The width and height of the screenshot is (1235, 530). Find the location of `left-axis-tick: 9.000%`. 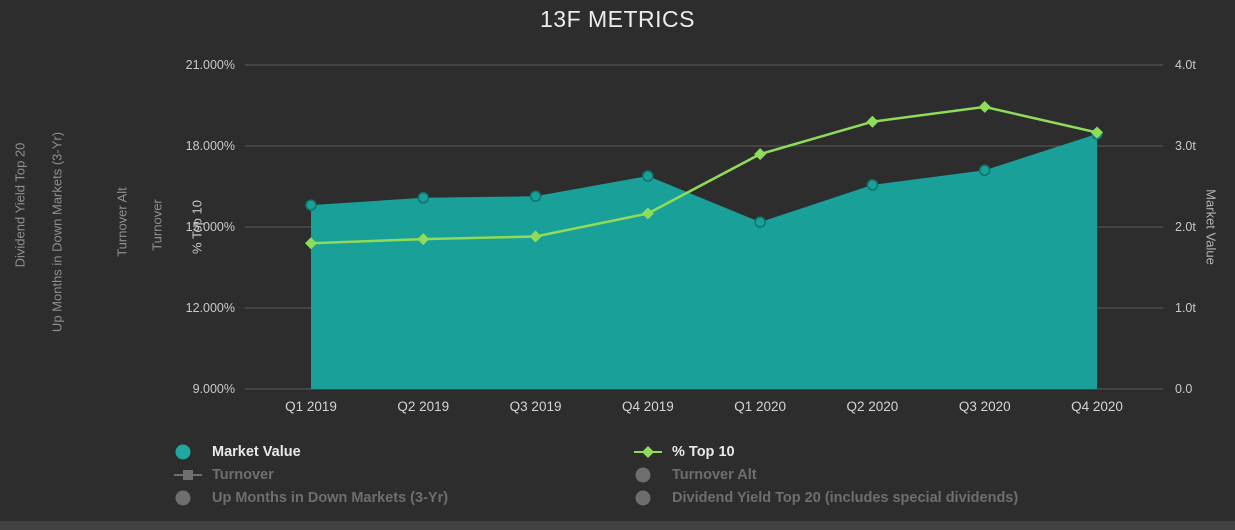

left-axis-tick: 9.000% is located at coordinates (214, 389).